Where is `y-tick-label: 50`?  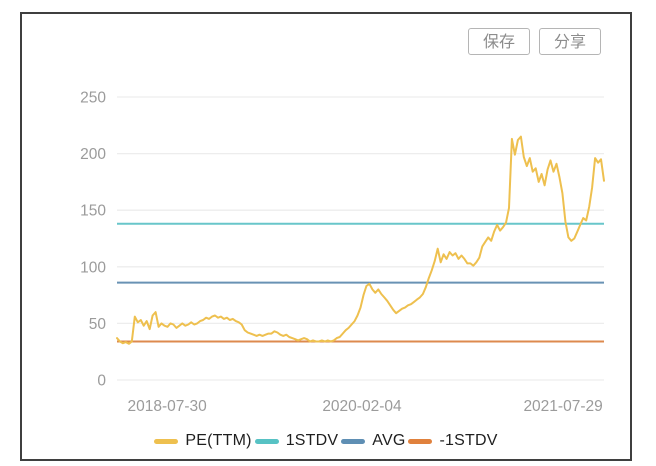 y-tick-label: 50 is located at coordinates (98, 324).